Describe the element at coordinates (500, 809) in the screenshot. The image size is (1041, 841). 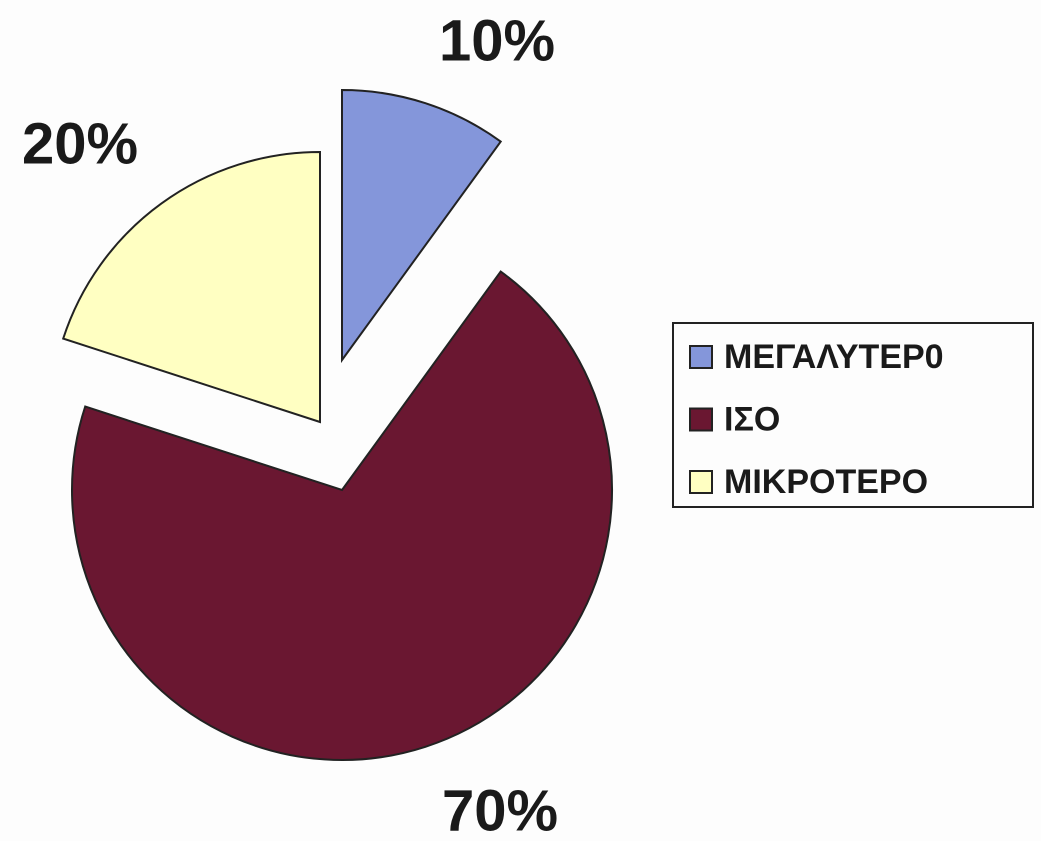
I see `value-label: 70%` at that location.